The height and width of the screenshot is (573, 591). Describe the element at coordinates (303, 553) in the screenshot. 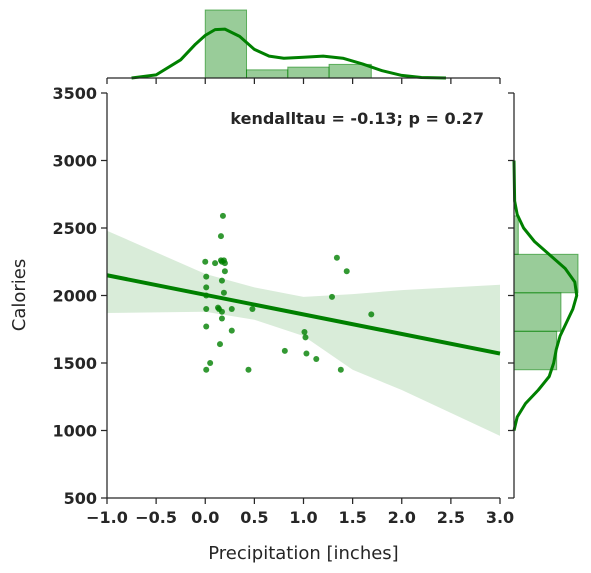

I see `x-axis-label: Precipitation [inches]` at that location.